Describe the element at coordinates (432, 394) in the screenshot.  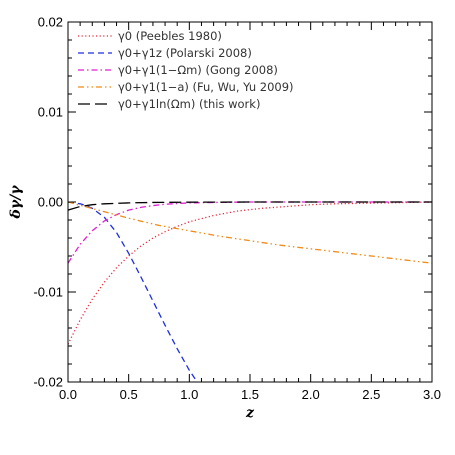
I see `x-tick-label: 3.0` at that location.